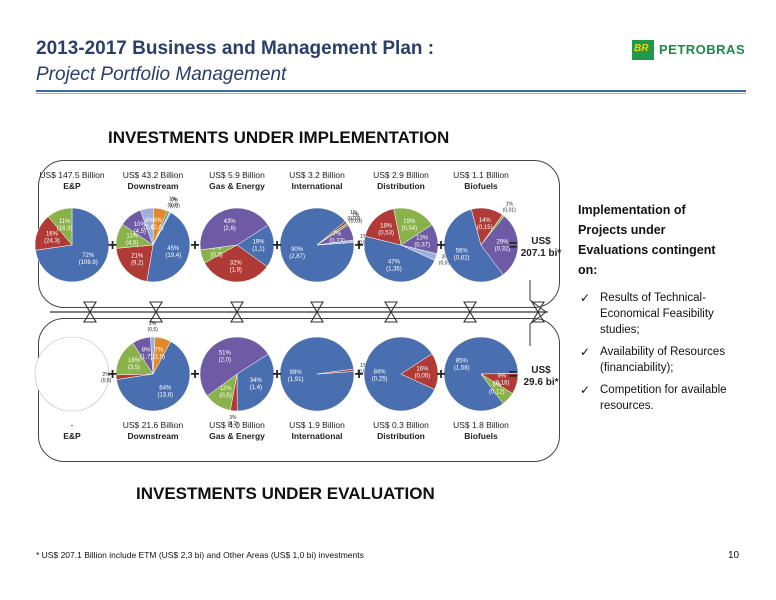 The width and height of the screenshot is (776, 600). I want to click on slice-label: 47% (1,35), so click(394, 265).